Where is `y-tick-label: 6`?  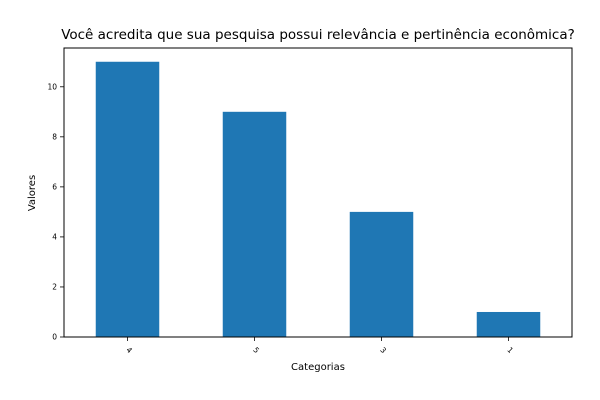
y-tick-label: 6 is located at coordinates (54, 187).